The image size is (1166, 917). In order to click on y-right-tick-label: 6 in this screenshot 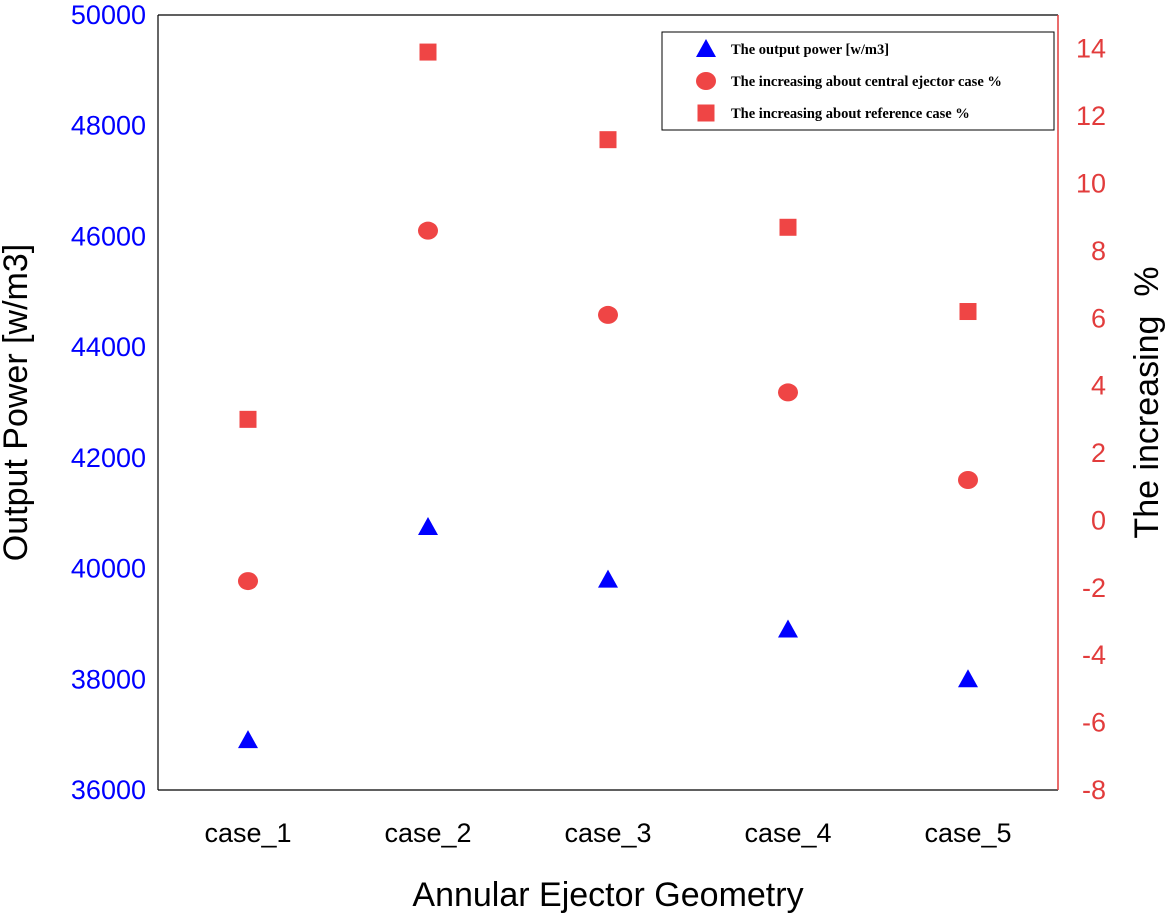, I will do `click(1098, 318)`.